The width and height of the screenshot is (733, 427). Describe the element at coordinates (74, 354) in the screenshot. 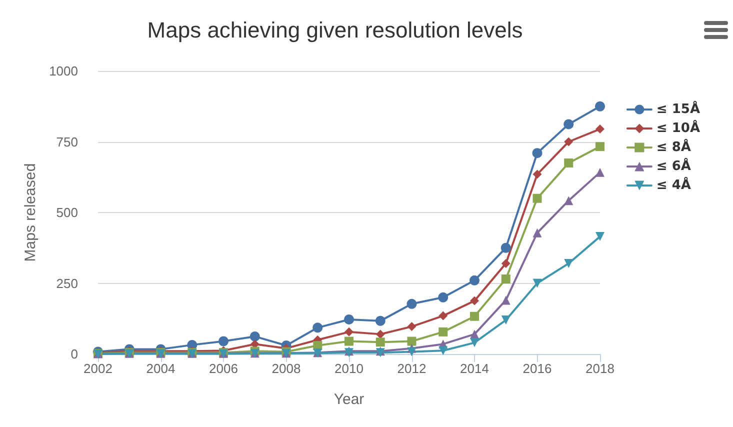

I see `y-tick-label: 0` at that location.